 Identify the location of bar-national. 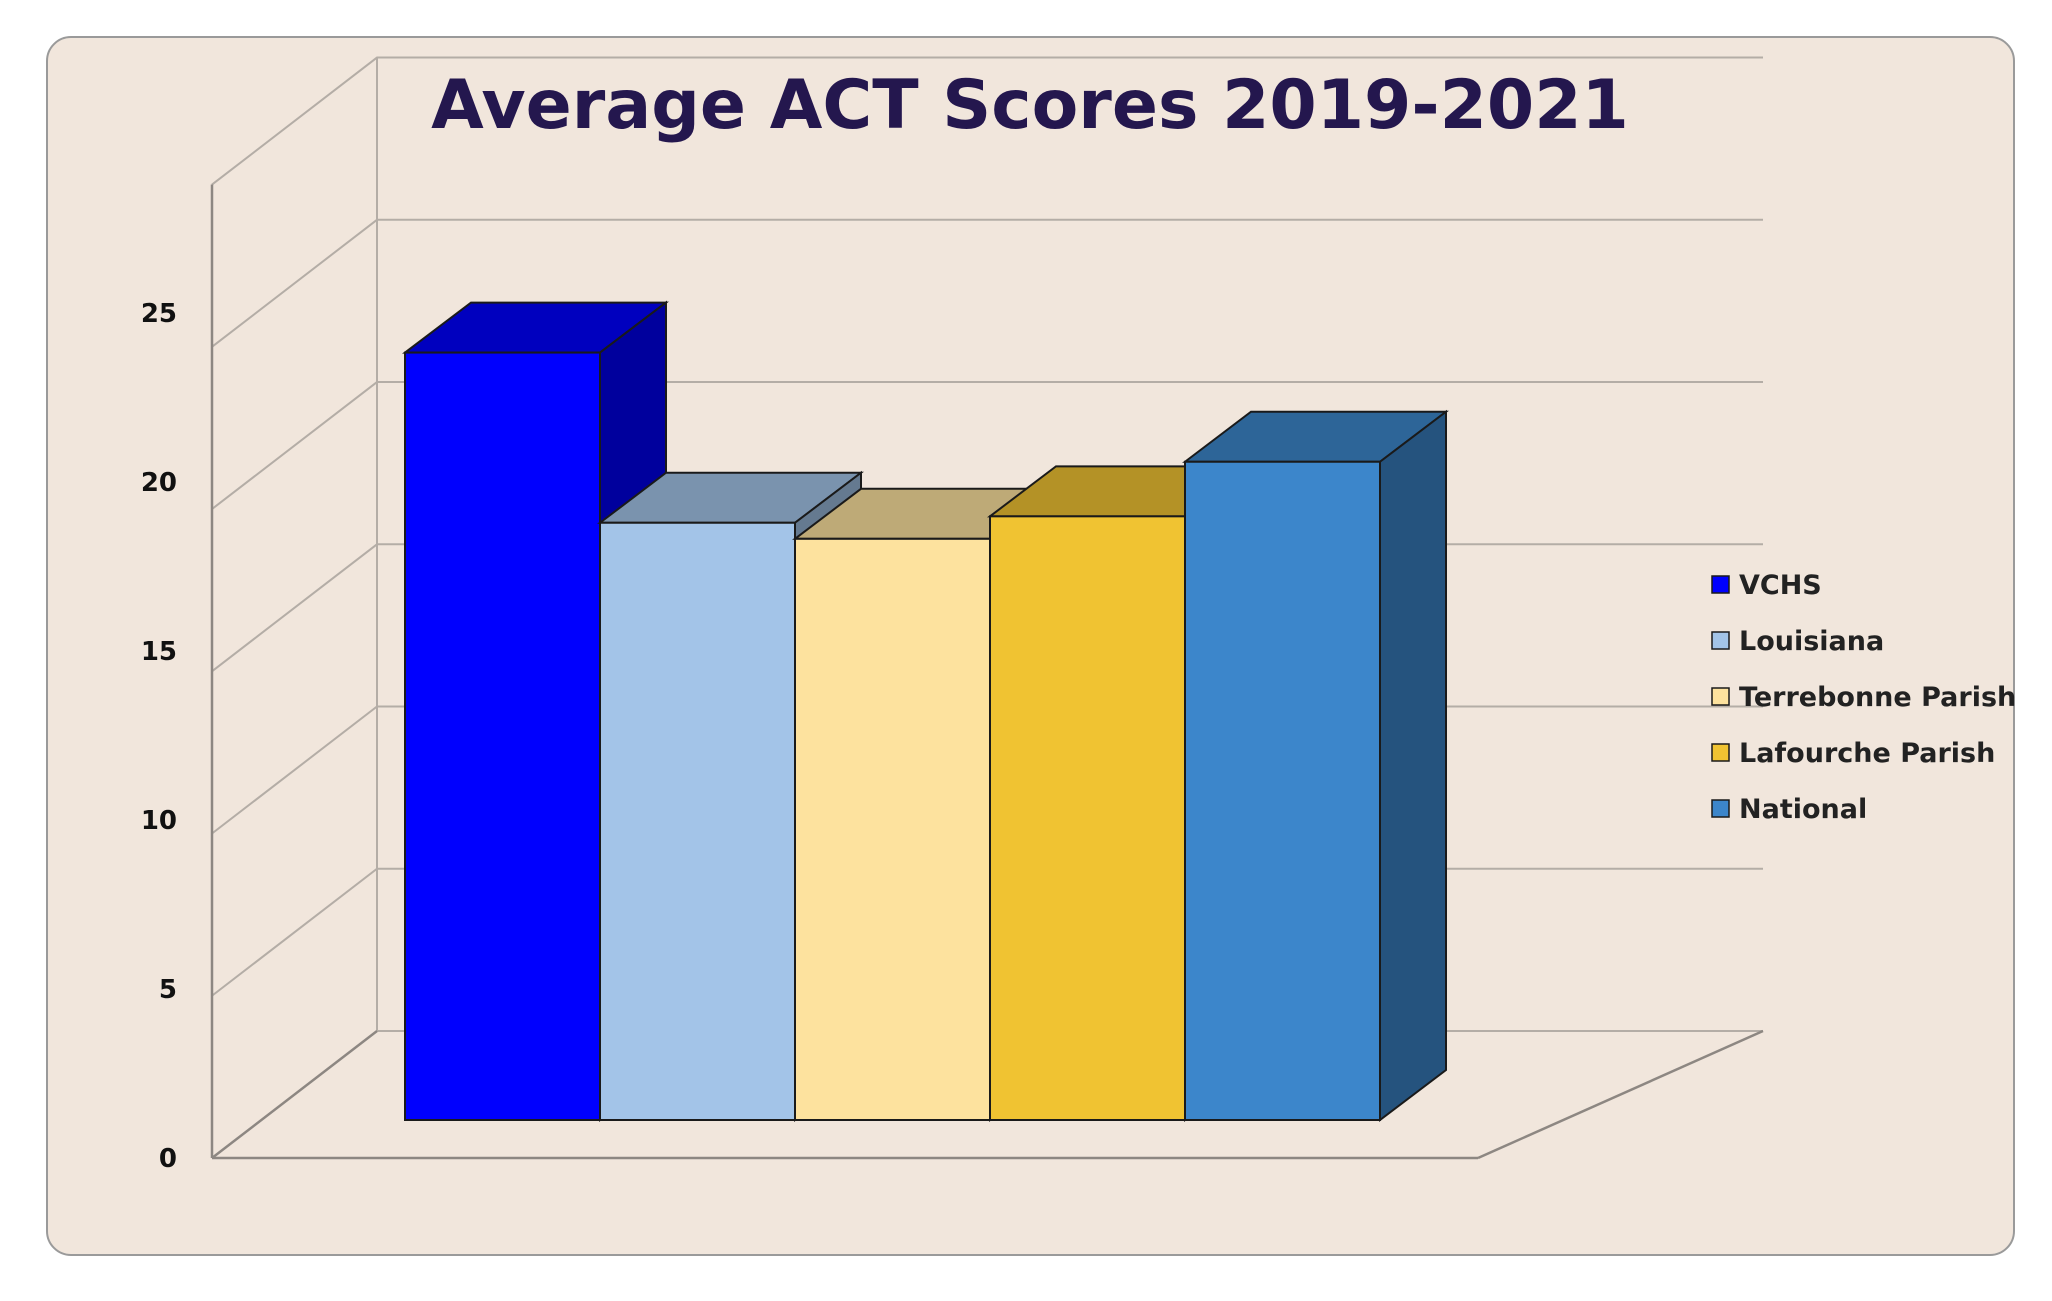
(1315, 766).